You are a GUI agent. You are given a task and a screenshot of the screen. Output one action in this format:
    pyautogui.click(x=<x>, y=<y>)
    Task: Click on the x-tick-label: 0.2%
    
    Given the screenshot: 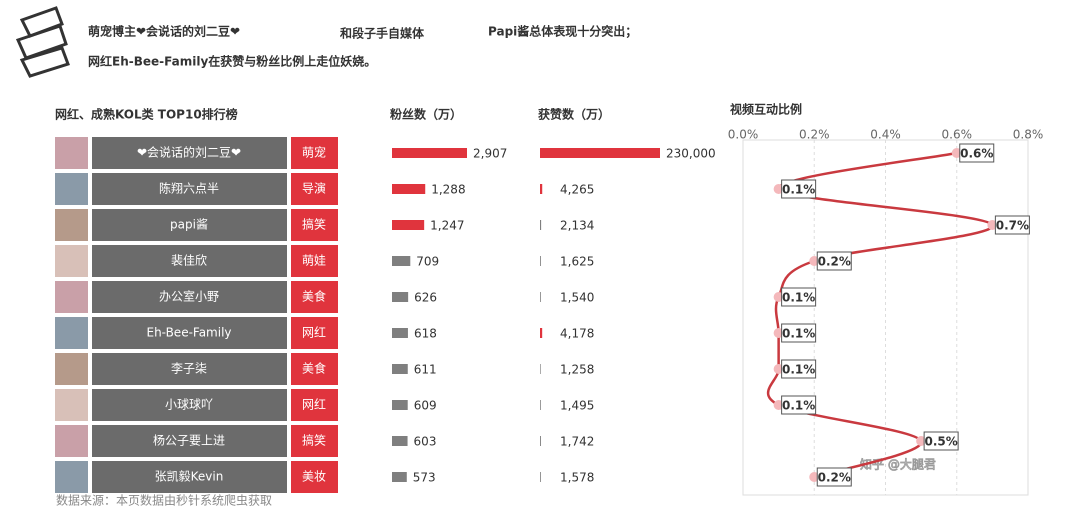 What is the action you would take?
    pyautogui.click(x=814, y=135)
    